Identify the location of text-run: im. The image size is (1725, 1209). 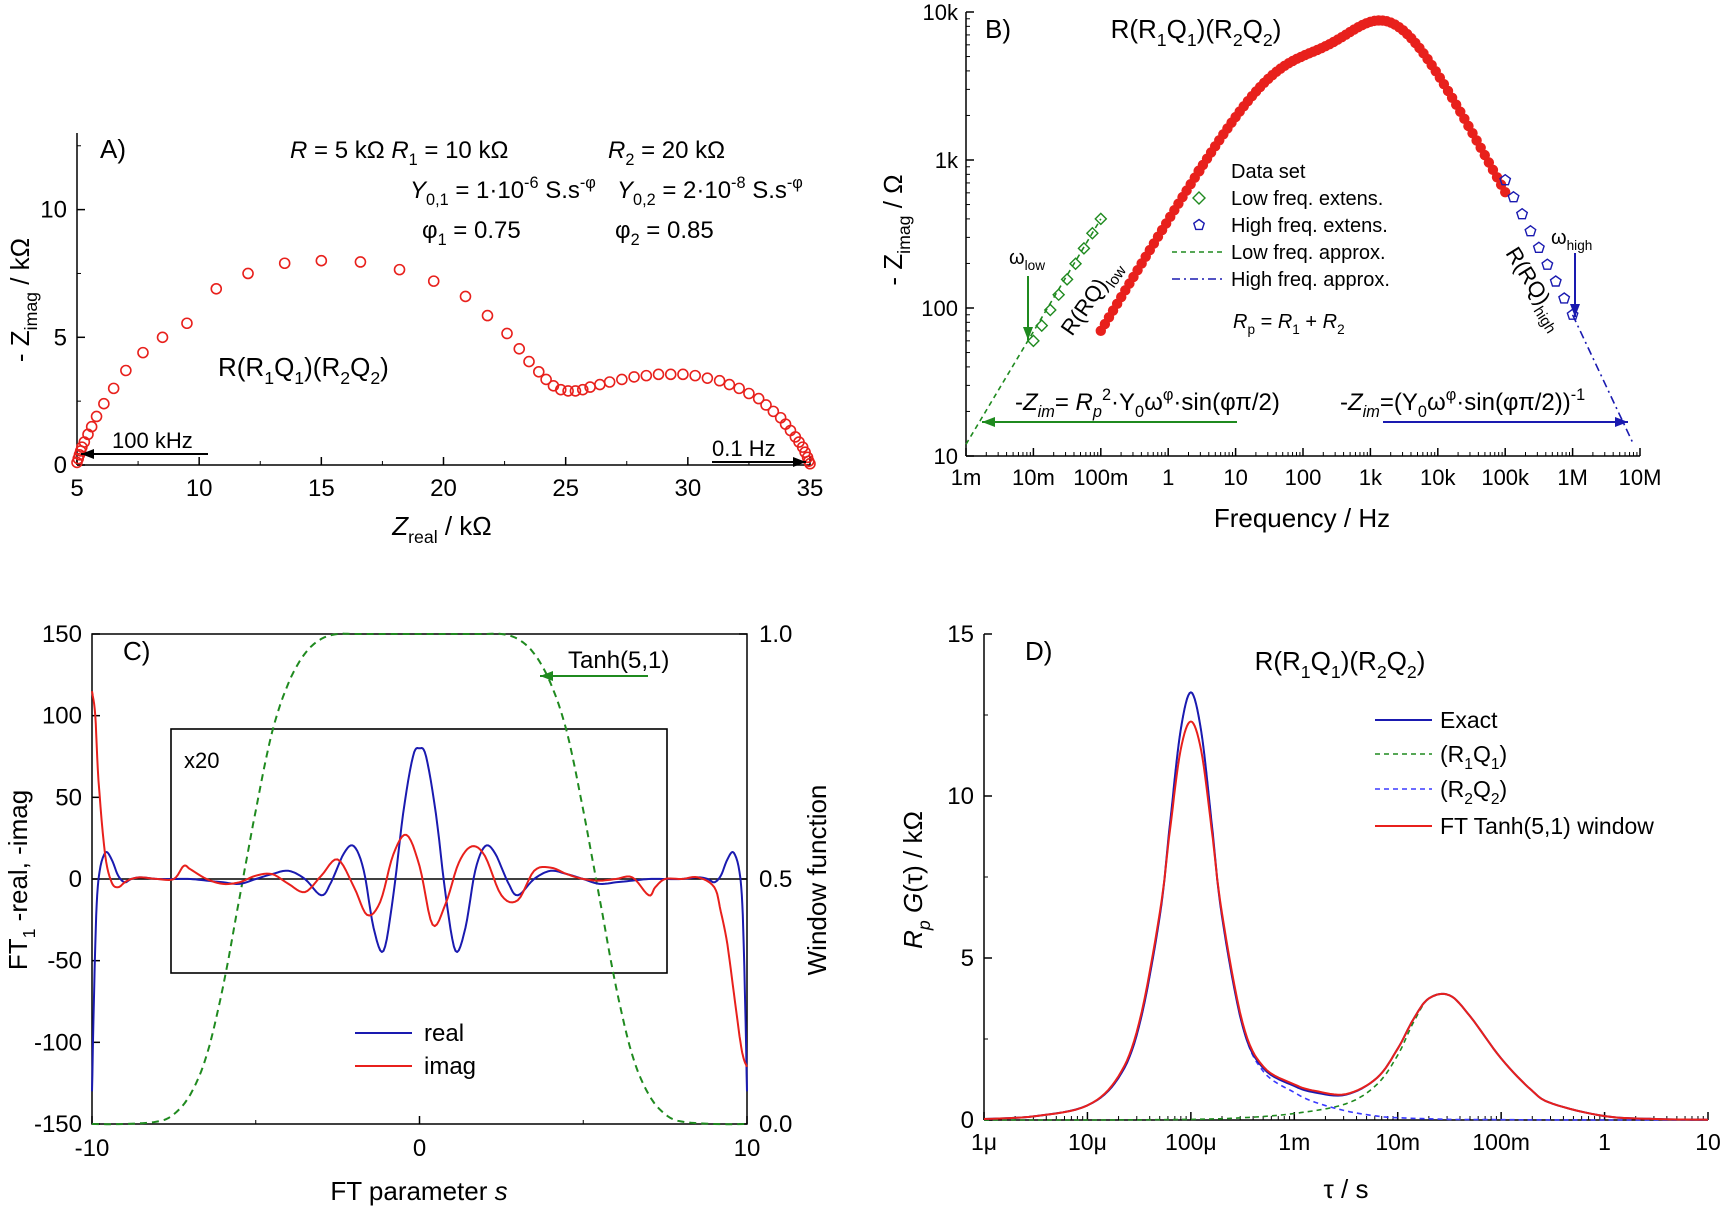
(1046, 412).